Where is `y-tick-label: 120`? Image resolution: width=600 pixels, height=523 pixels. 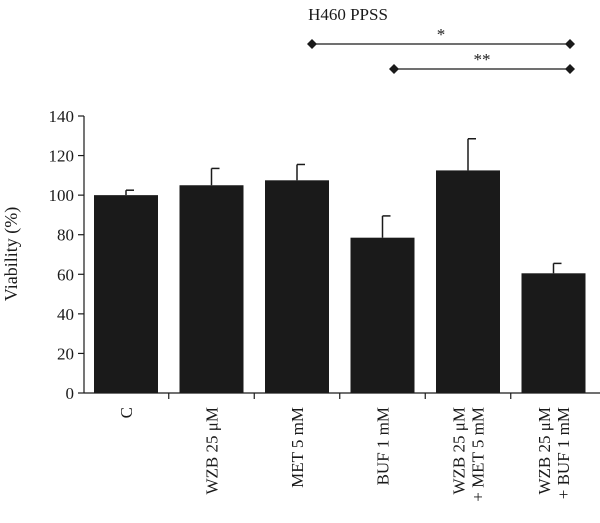
y-tick-label: 120 is located at coordinates (62, 156).